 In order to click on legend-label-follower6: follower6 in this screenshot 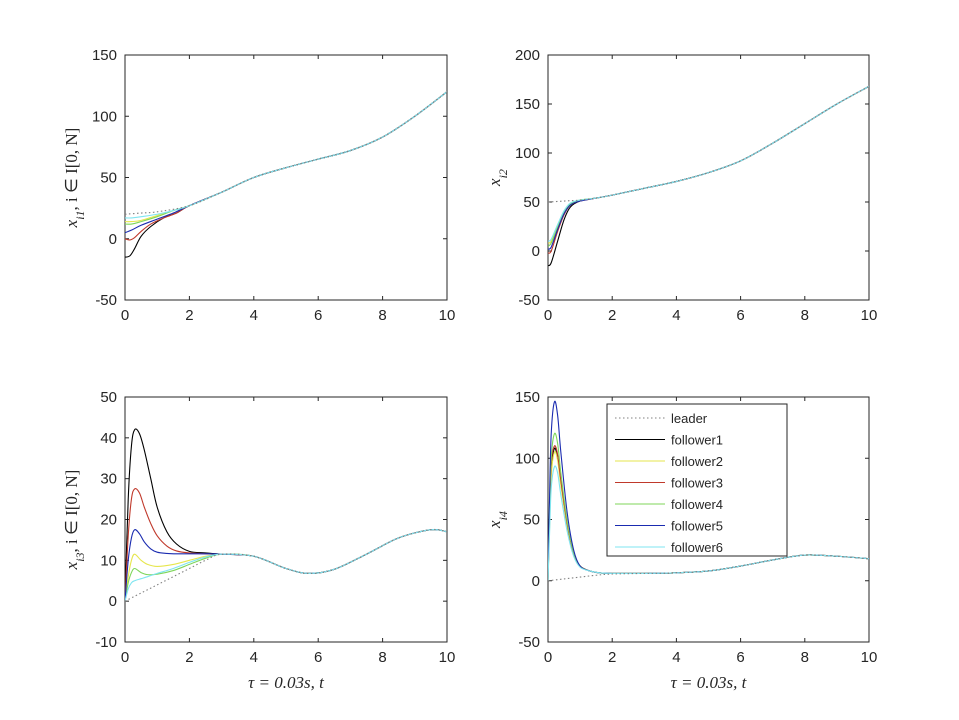, I will do `click(697, 547)`.